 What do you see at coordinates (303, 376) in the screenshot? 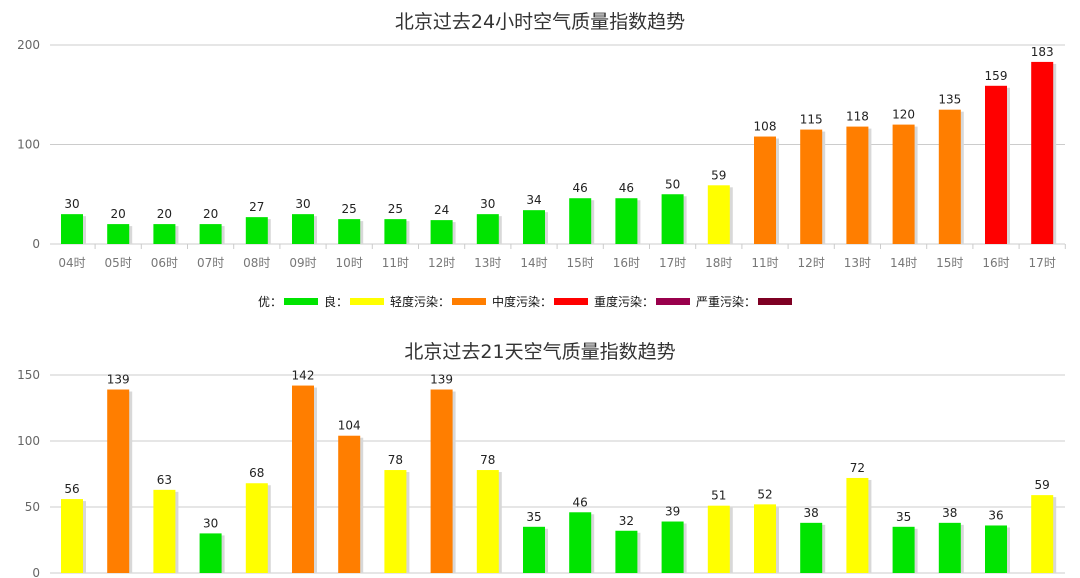
I see `data-label: 142` at bounding box center [303, 376].